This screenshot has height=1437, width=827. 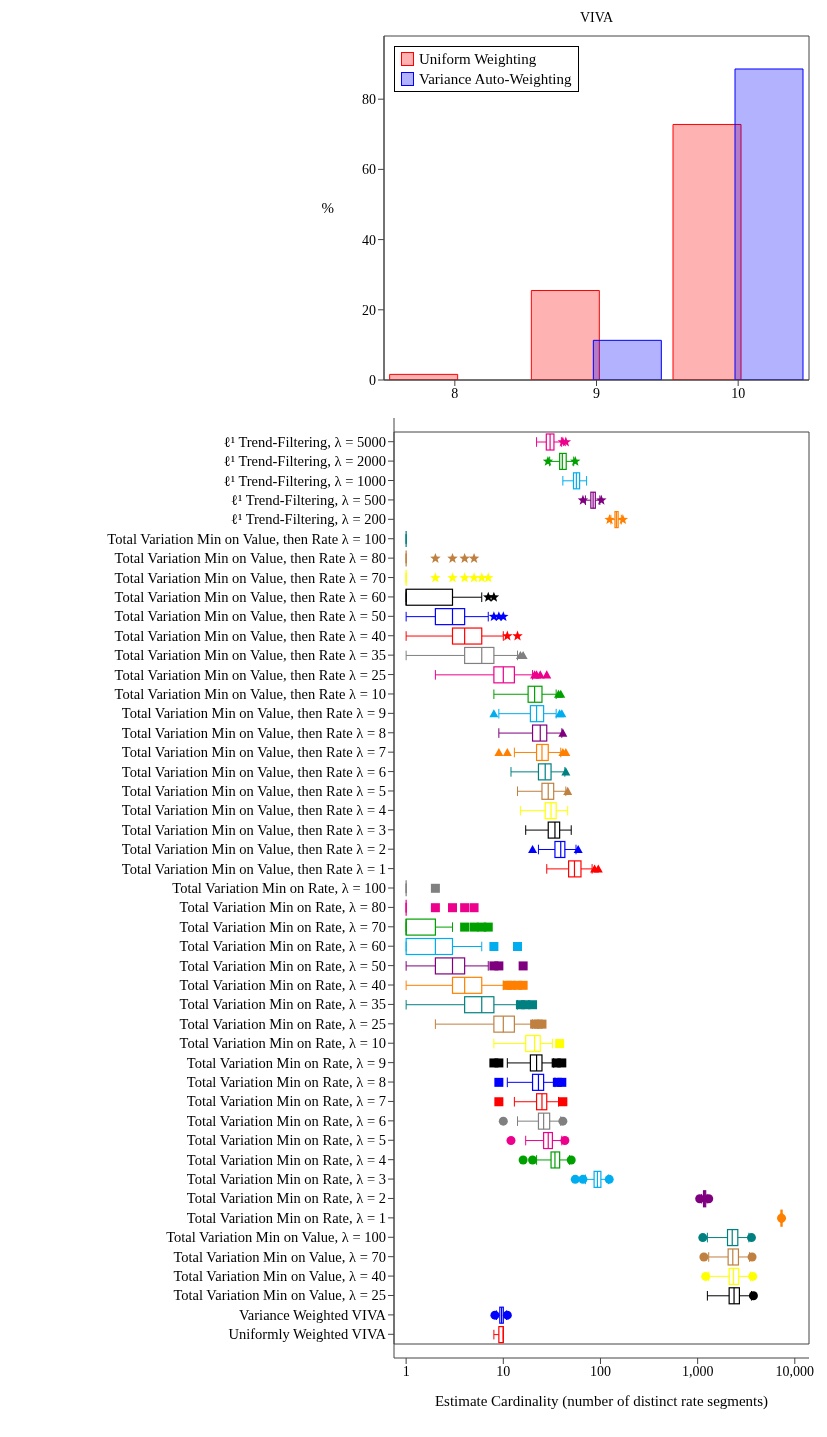 What do you see at coordinates (253, 732) in the screenshot?
I see `y-tick-label: Total Variation Min on Value, then Rate λ = 8` at bounding box center [253, 732].